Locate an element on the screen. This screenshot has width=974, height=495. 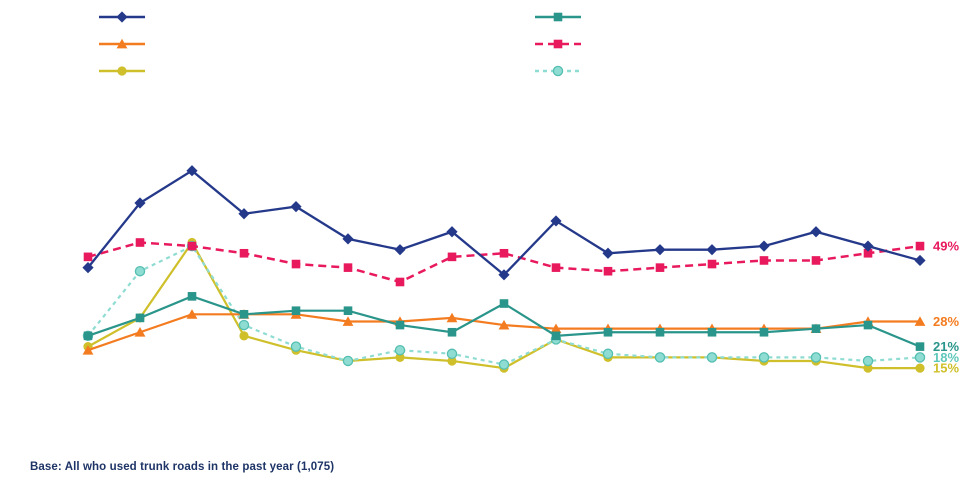
legend-item-light-teal-dashed-circle is located at coordinates (563, 71).